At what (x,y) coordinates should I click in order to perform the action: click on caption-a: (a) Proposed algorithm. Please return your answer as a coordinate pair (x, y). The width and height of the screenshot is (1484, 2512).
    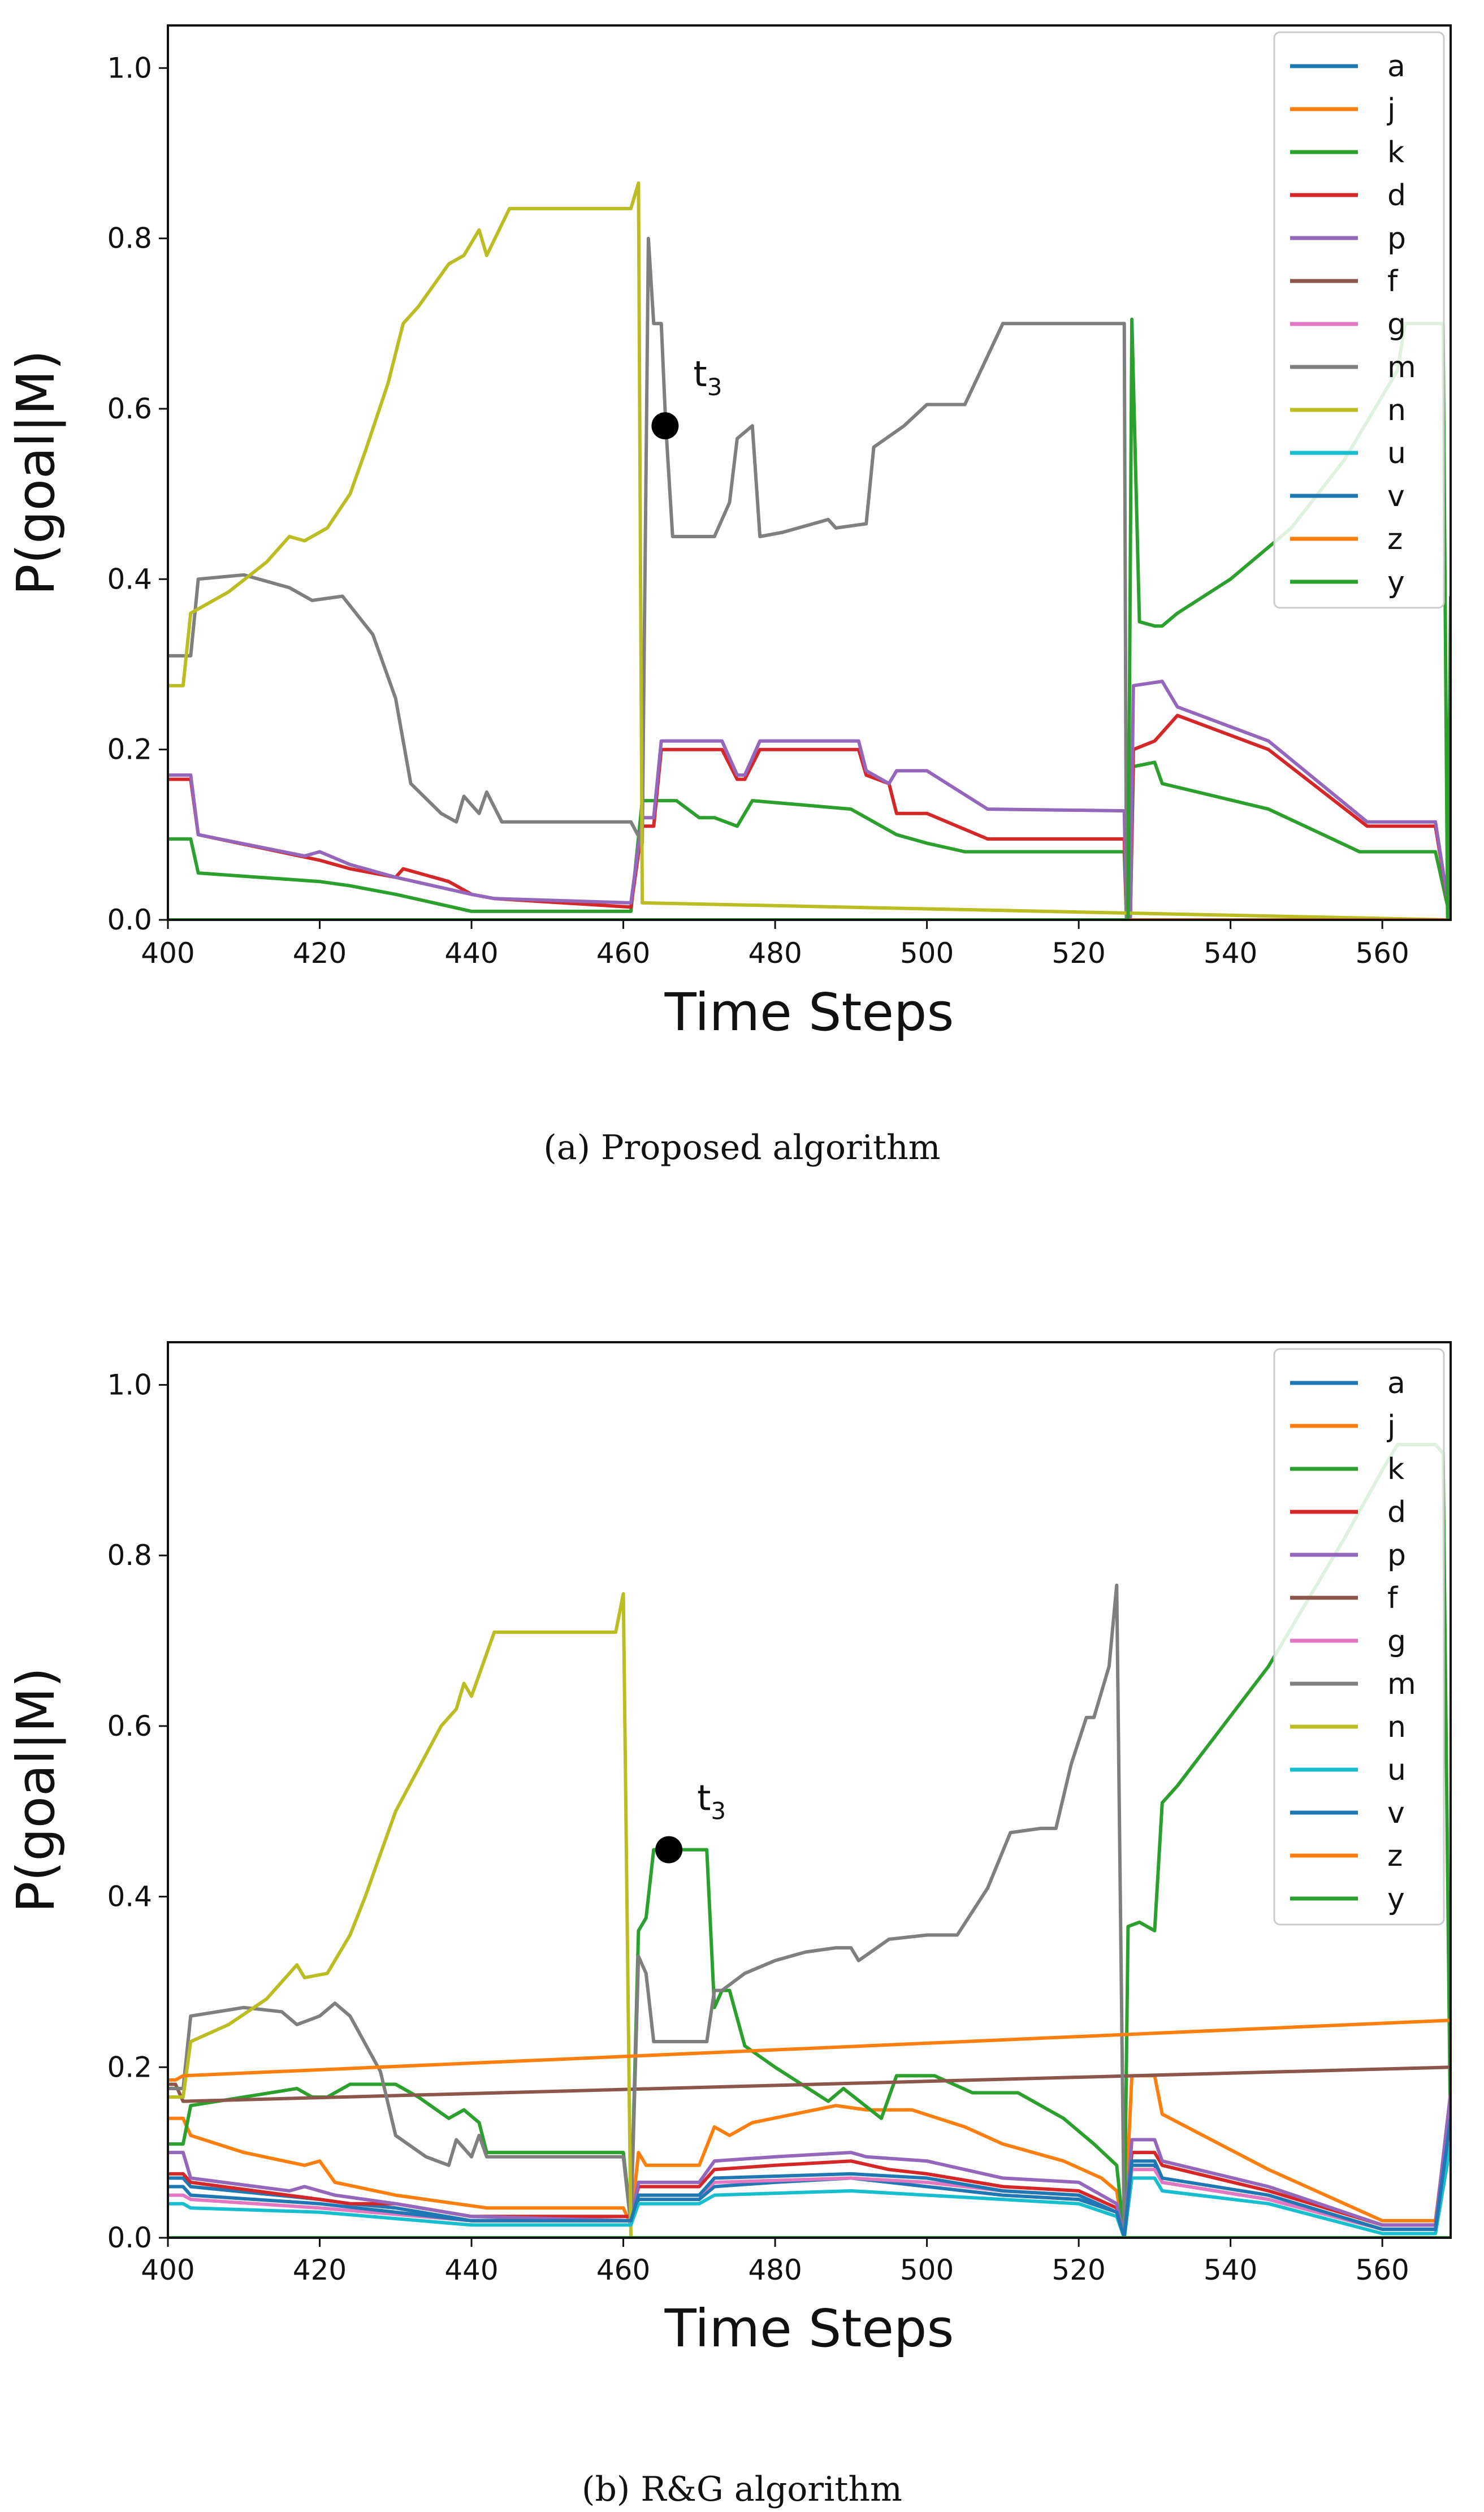
    Looking at the image, I should click on (742, 1148).